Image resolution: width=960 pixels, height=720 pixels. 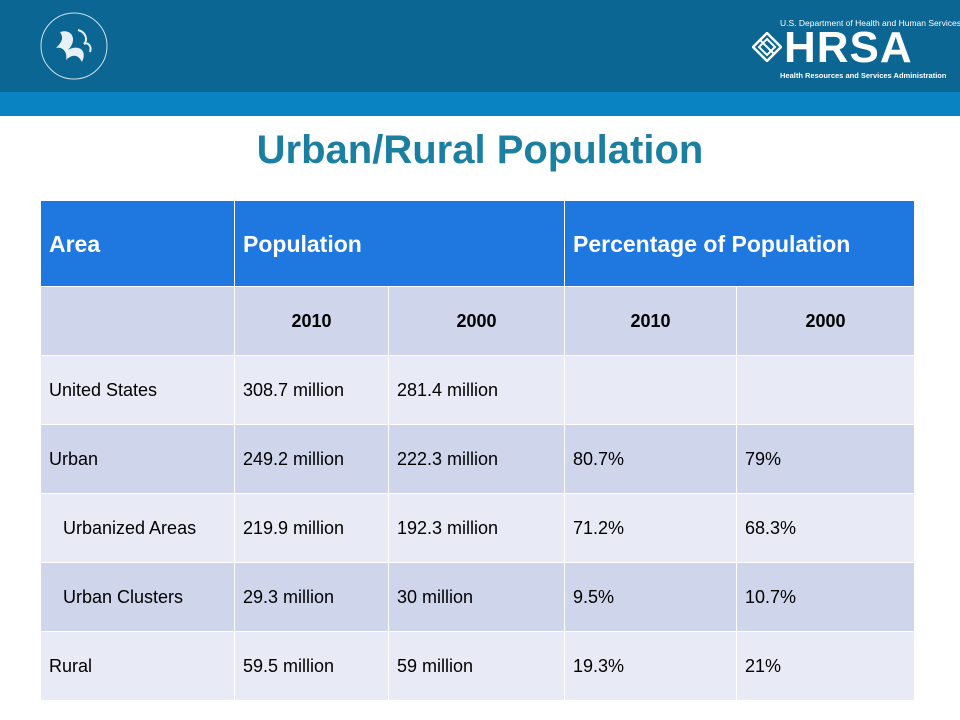 I want to click on table-cell: 249.2 million, so click(x=311, y=459).